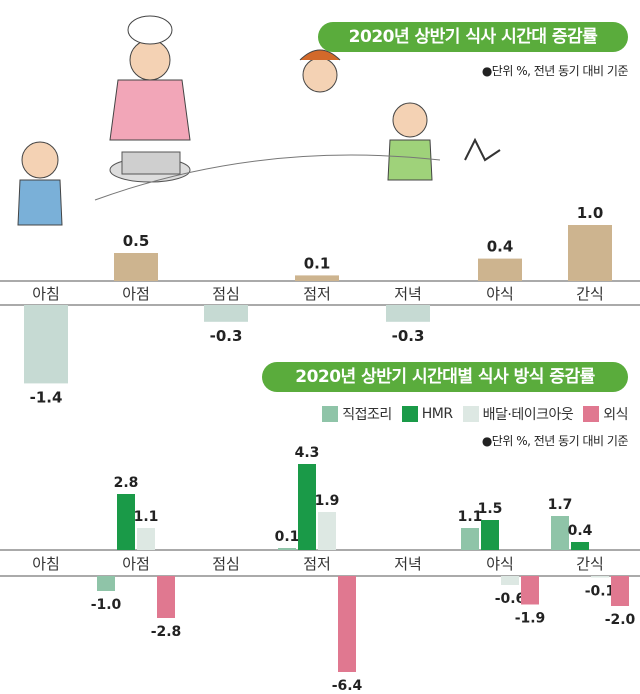 The width and height of the screenshot is (640, 694). What do you see at coordinates (620, 620) in the screenshot?
I see `data-label: -2.0` at bounding box center [620, 620].